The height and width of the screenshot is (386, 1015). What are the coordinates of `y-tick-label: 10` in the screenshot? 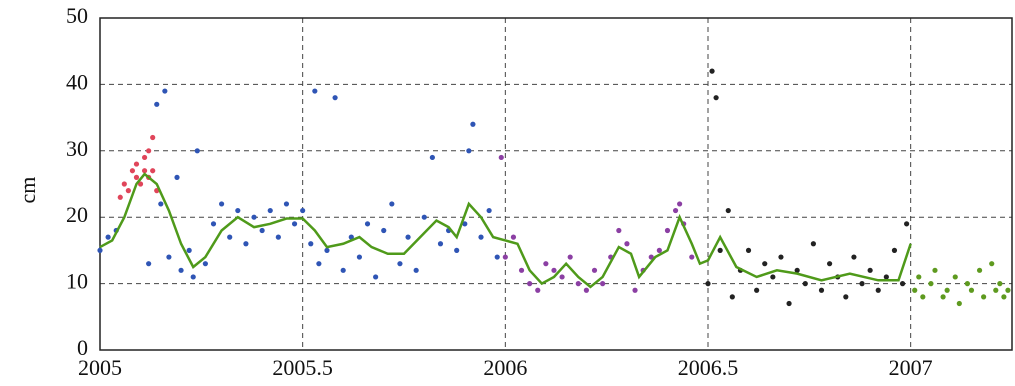 It's located at (77, 281).